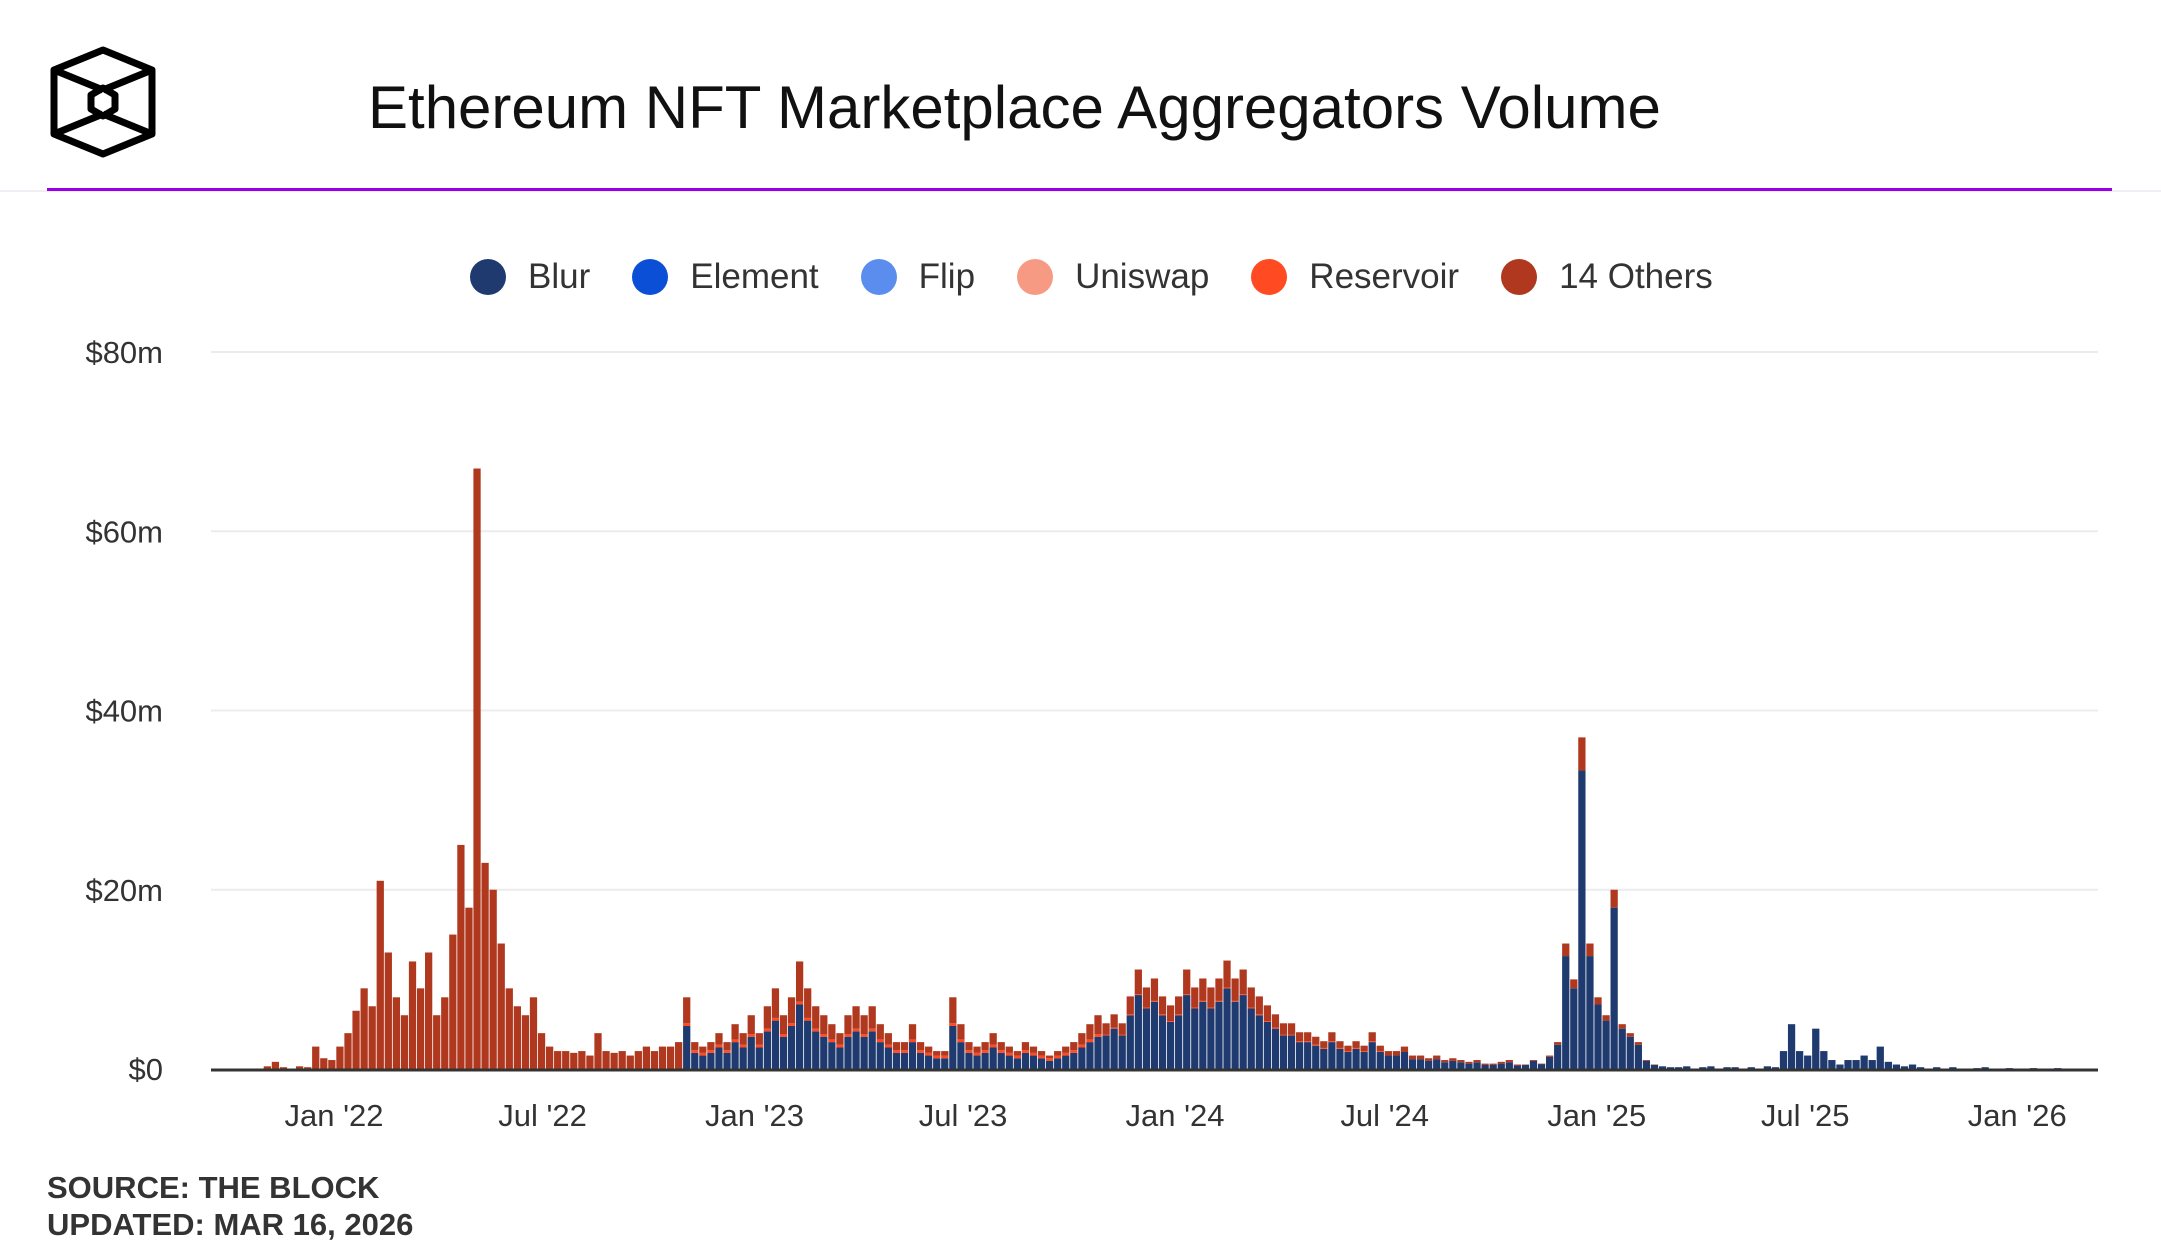 The image size is (2161, 1260). I want to click on legend-label: Reservoir, so click(1384, 276).